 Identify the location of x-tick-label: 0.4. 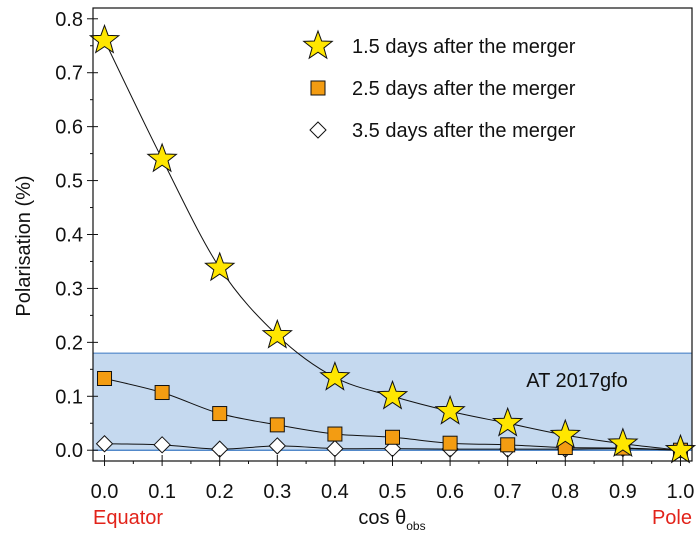
(335, 492).